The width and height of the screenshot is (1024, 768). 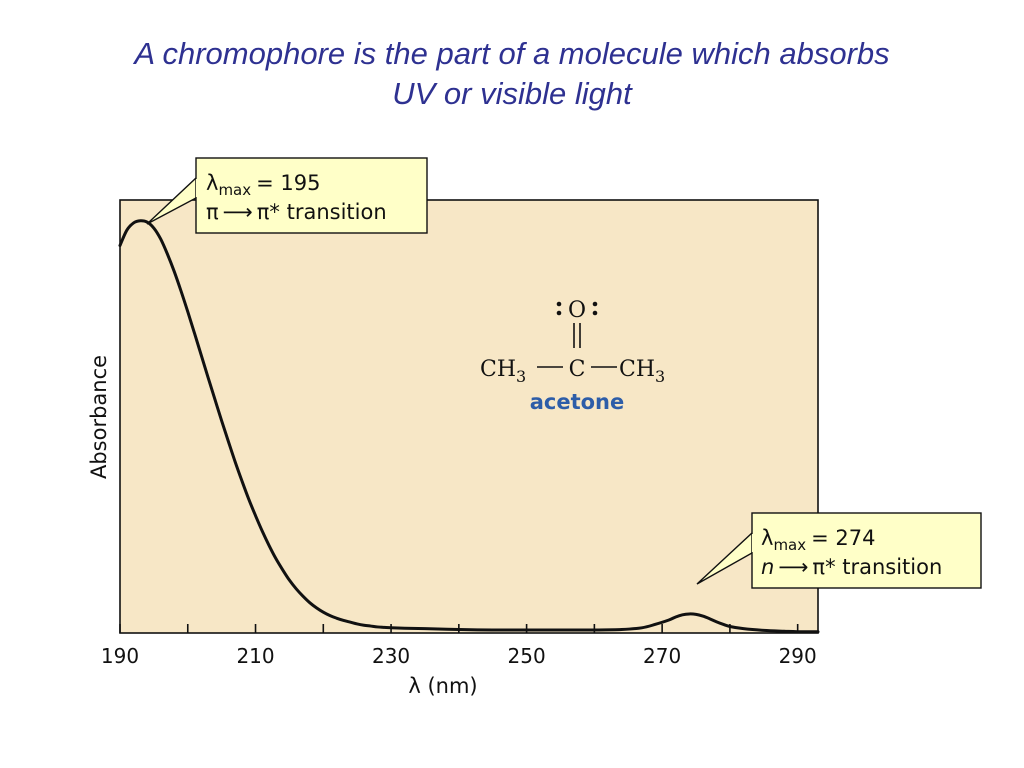 What do you see at coordinates (255, 656) in the screenshot?
I see `x-tick-label: 210` at bounding box center [255, 656].